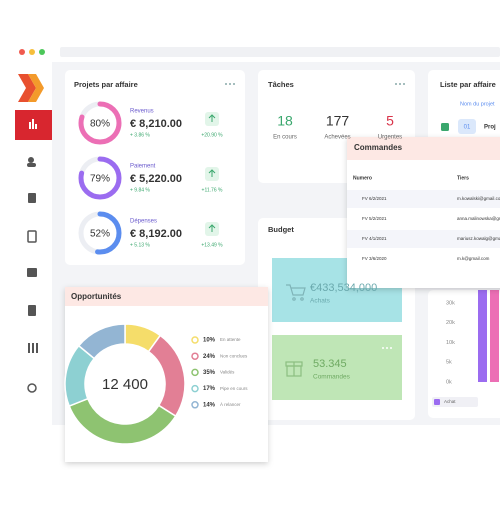  Describe the element at coordinates (96, 296) in the screenshot. I see `card-title: Opportunités` at that location.